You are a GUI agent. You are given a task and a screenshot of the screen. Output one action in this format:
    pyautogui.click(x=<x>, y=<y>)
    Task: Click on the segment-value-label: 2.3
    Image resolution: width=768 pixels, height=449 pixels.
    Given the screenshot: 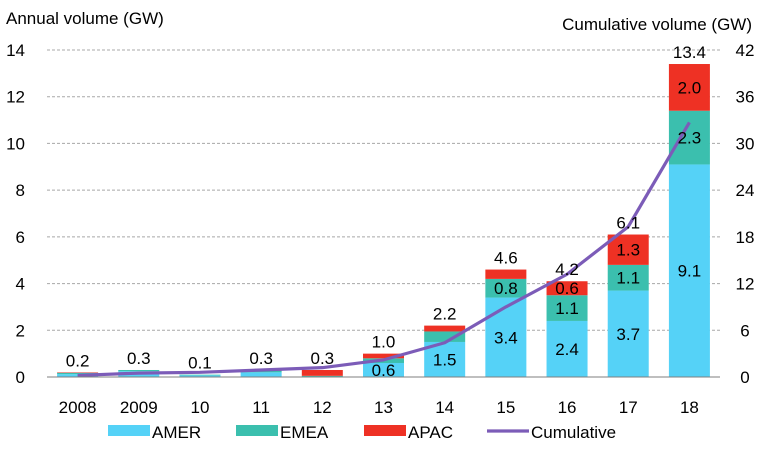 What is the action you would take?
    pyautogui.click(x=690, y=138)
    